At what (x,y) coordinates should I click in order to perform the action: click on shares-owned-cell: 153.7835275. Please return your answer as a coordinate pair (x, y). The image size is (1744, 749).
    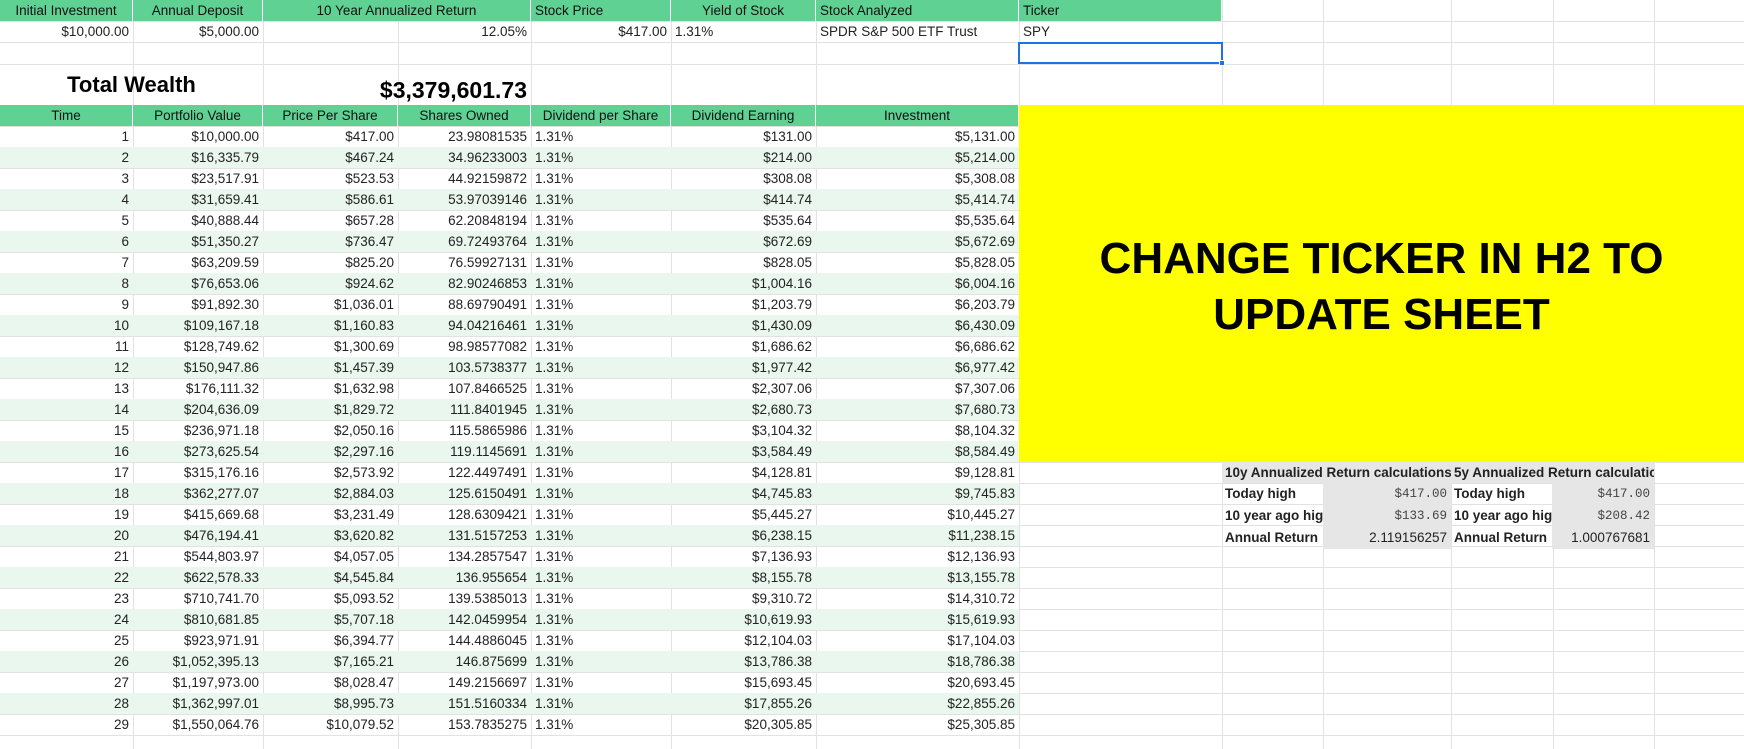
    Looking at the image, I should click on (487, 724).